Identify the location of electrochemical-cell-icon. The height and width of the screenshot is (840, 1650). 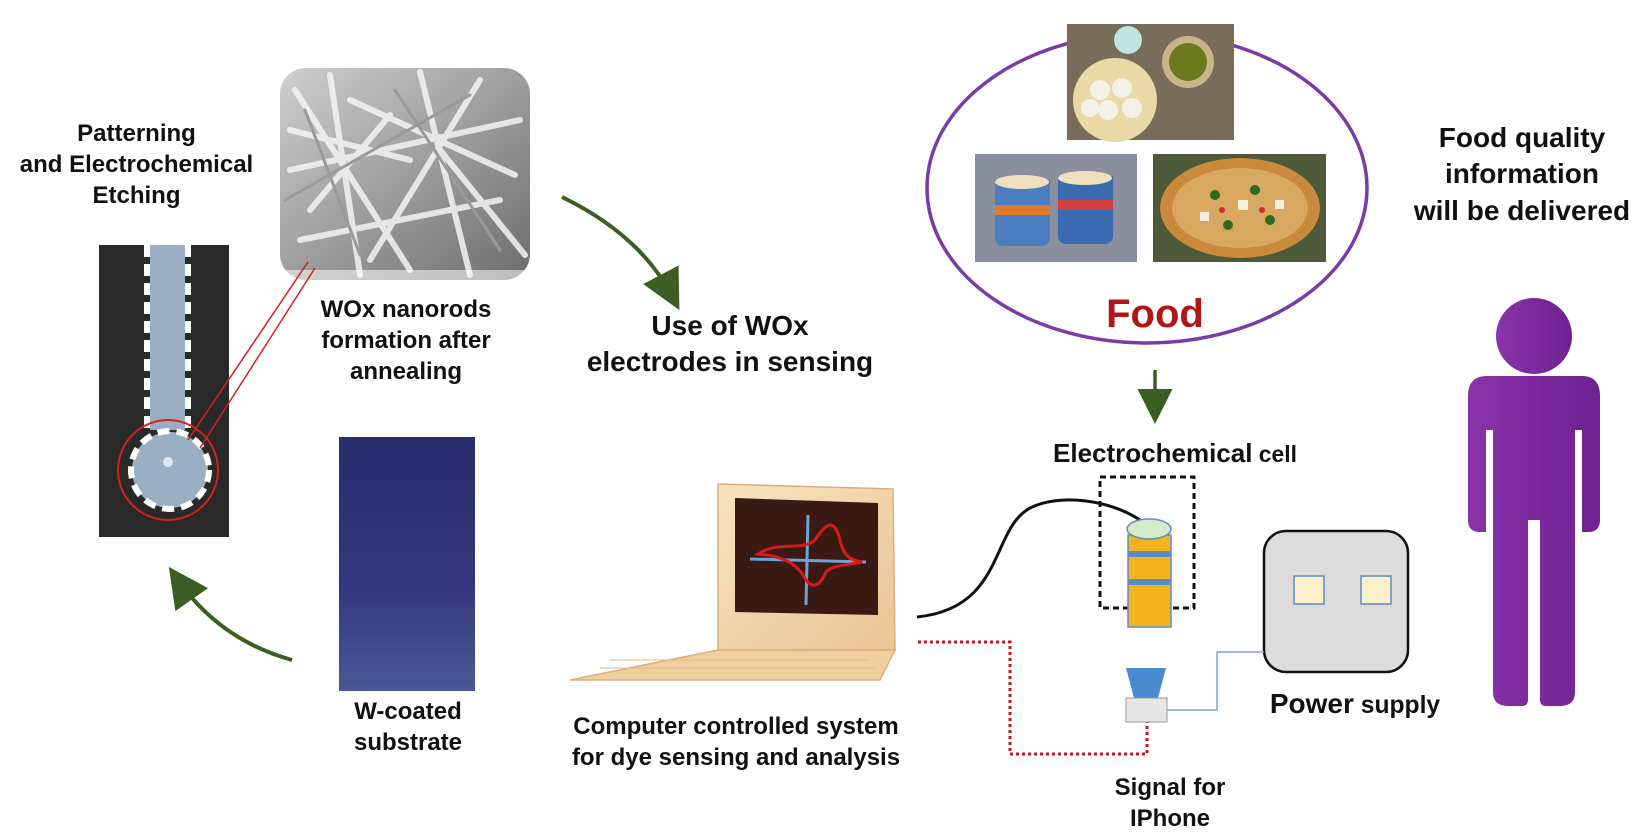
(1147, 551).